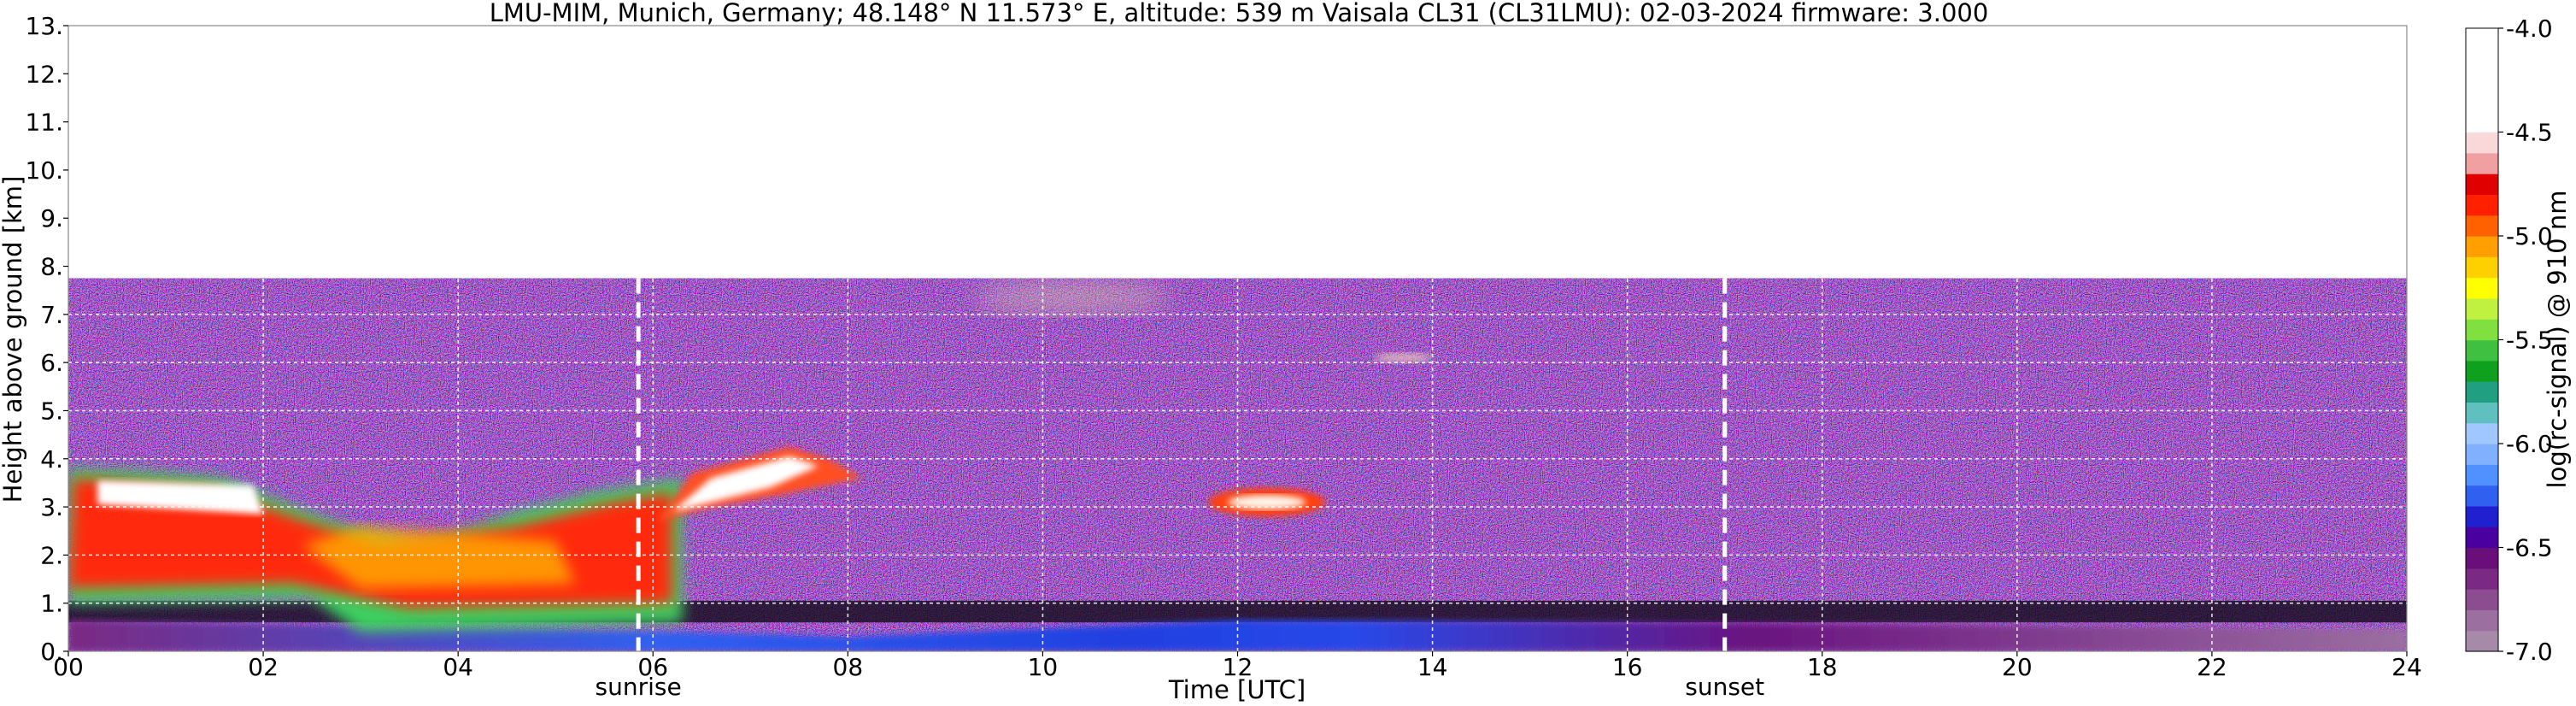 This screenshot has width=2576, height=706. What do you see at coordinates (2529, 133) in the screenshot?
I see `colorbar-tick-label: -4.5` at bounding box center [2529, 133].